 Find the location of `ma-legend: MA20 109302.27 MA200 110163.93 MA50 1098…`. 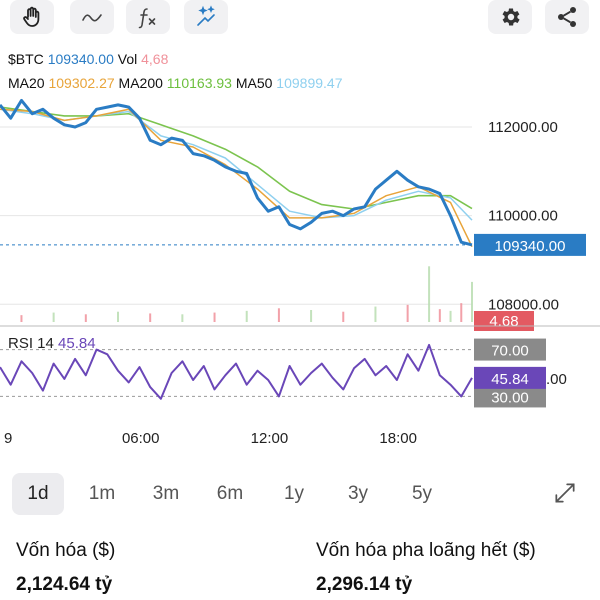

ma-legend: MA20 109302.27 MA200 110163.93 MA50 1098… is located at coordinates (175, 83).